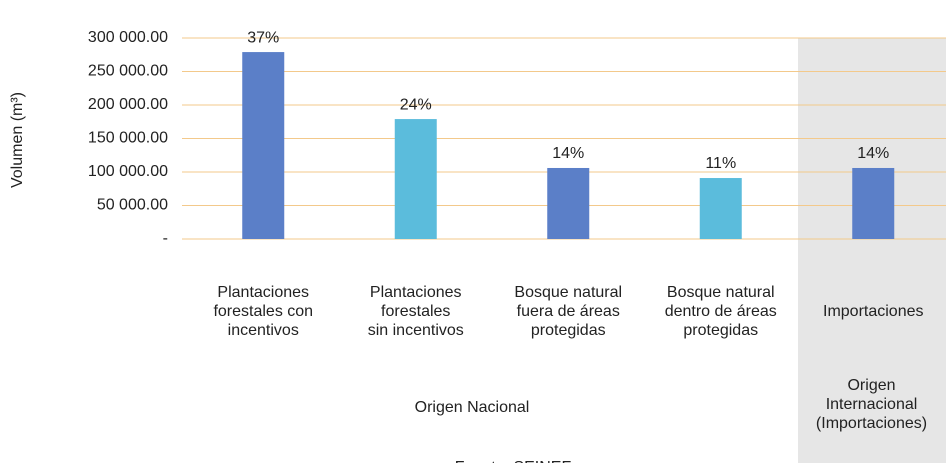  I want to click on y-axis-label: Volumen (m³), so click(17, 140).